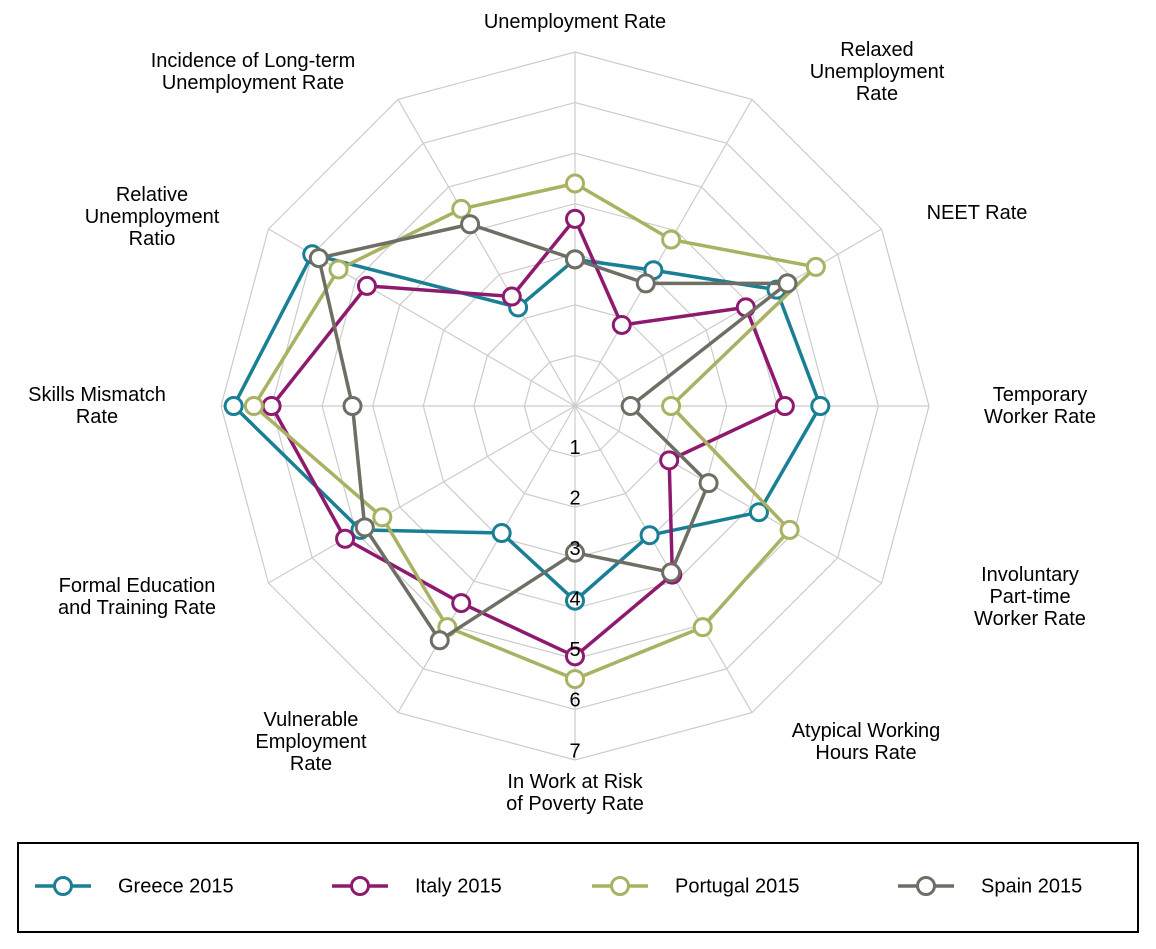 Image resolution: width=1156 pixels, height=949 pixels. I want to click on category-label: Temporary Worker Rate, so click(1040, 406).